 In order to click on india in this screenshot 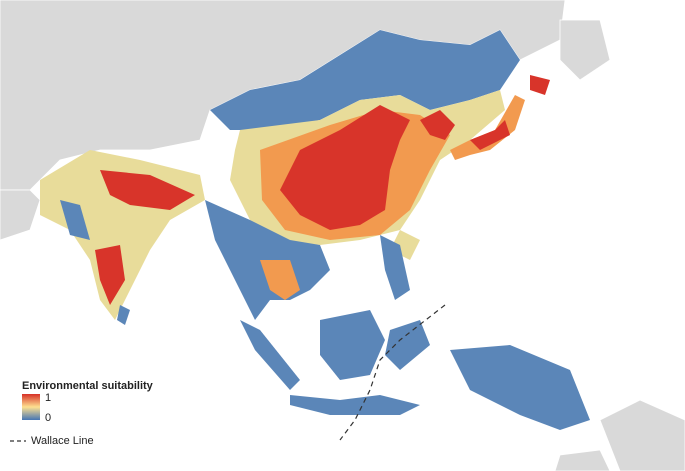, I will do `click(122, 237)`.